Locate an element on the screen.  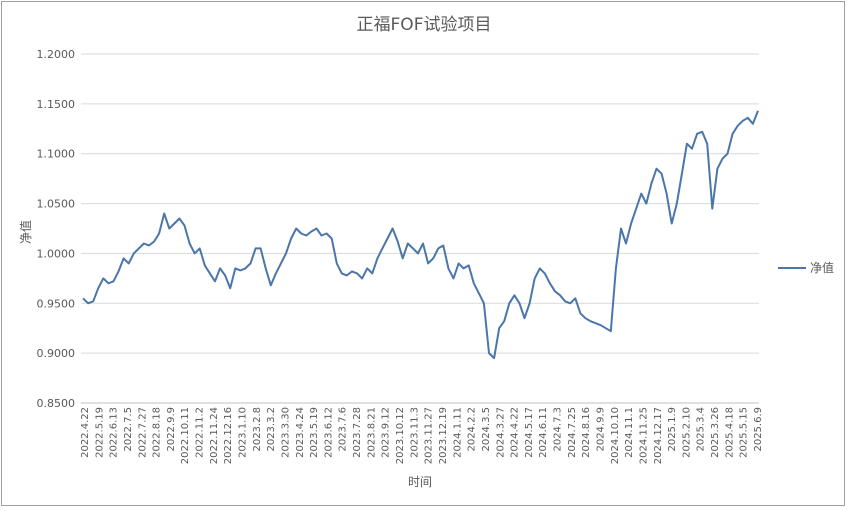
x-tick-label: 2024.5.17 is located at coordinates (529, 432).